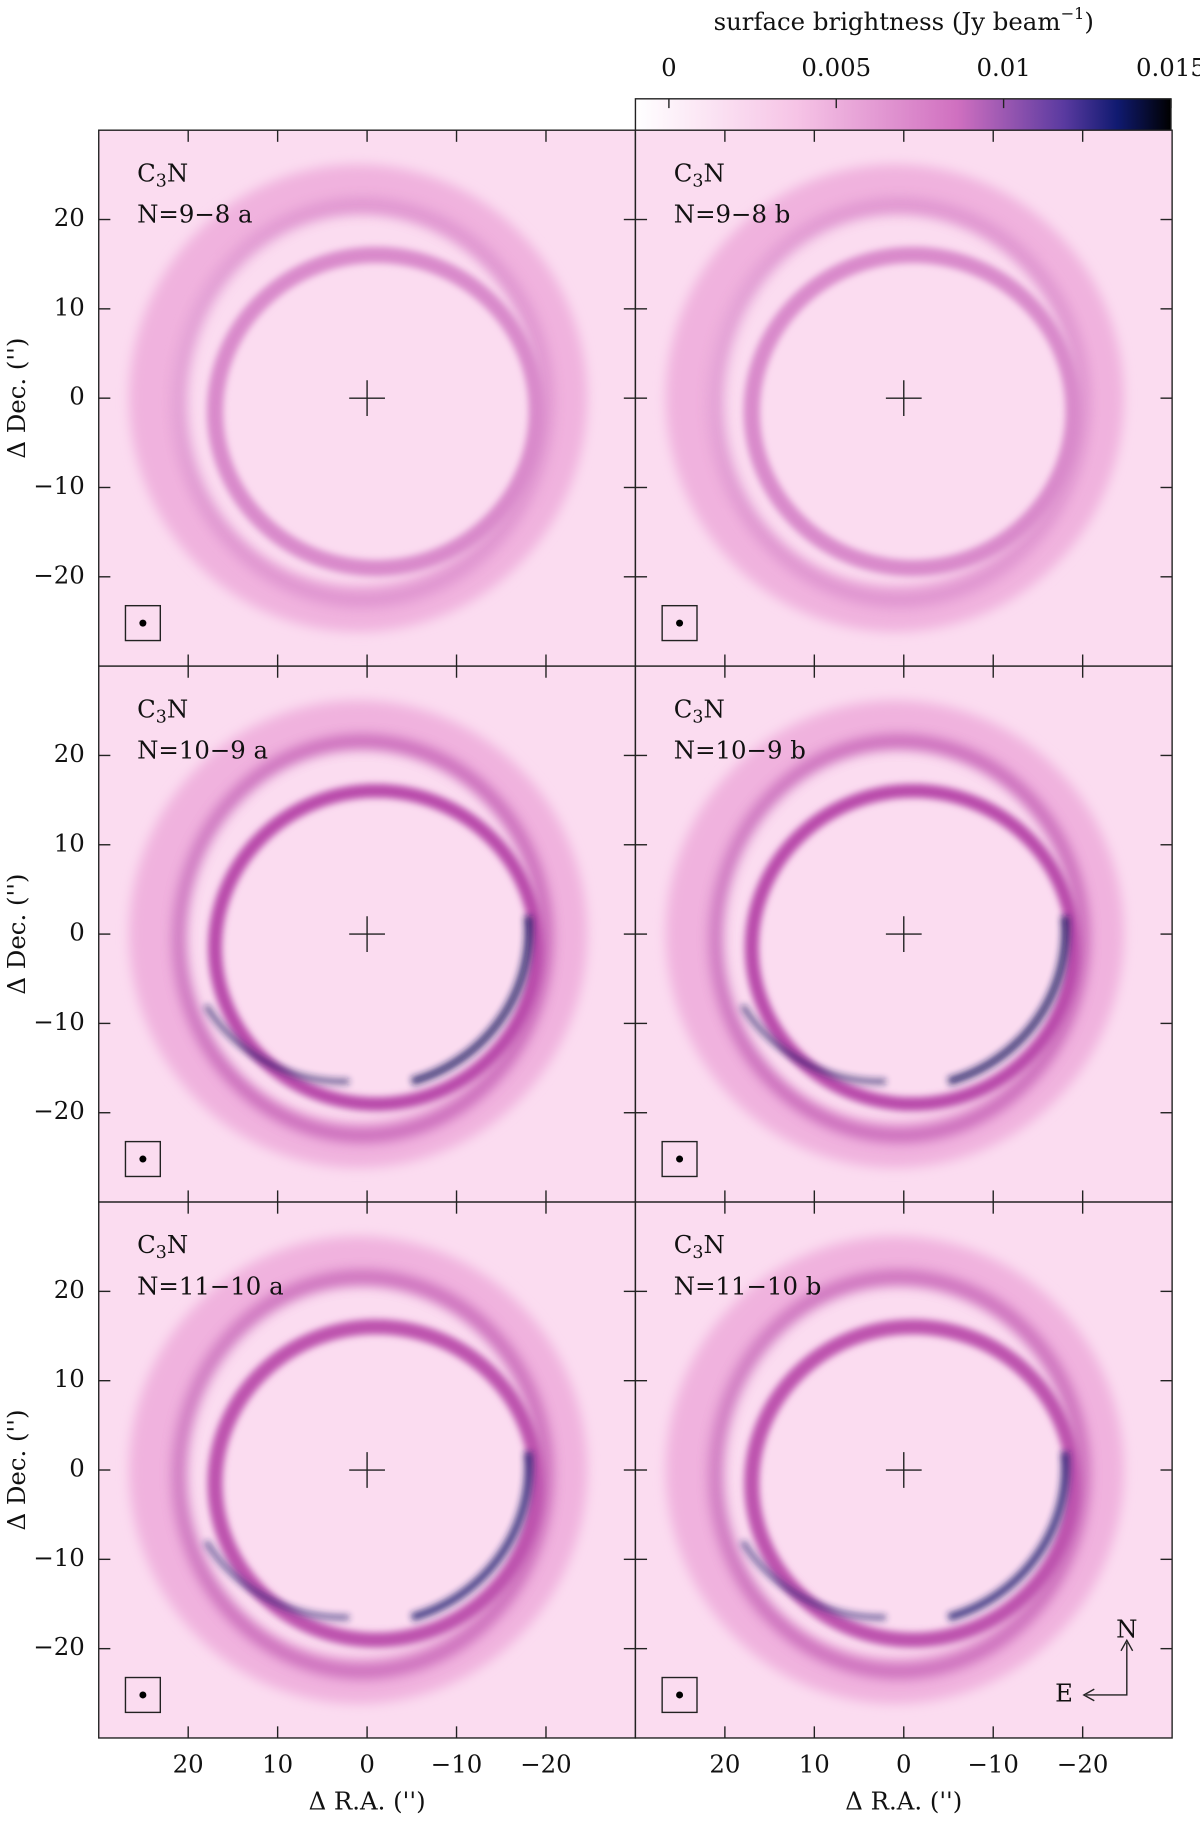 The width and height of the screenshot is (1200, 1824). What do you see at coordinates (669, 67) in the screenshot?
I see `colorbar-tick-label: 0` at bounding box center [669, 67].